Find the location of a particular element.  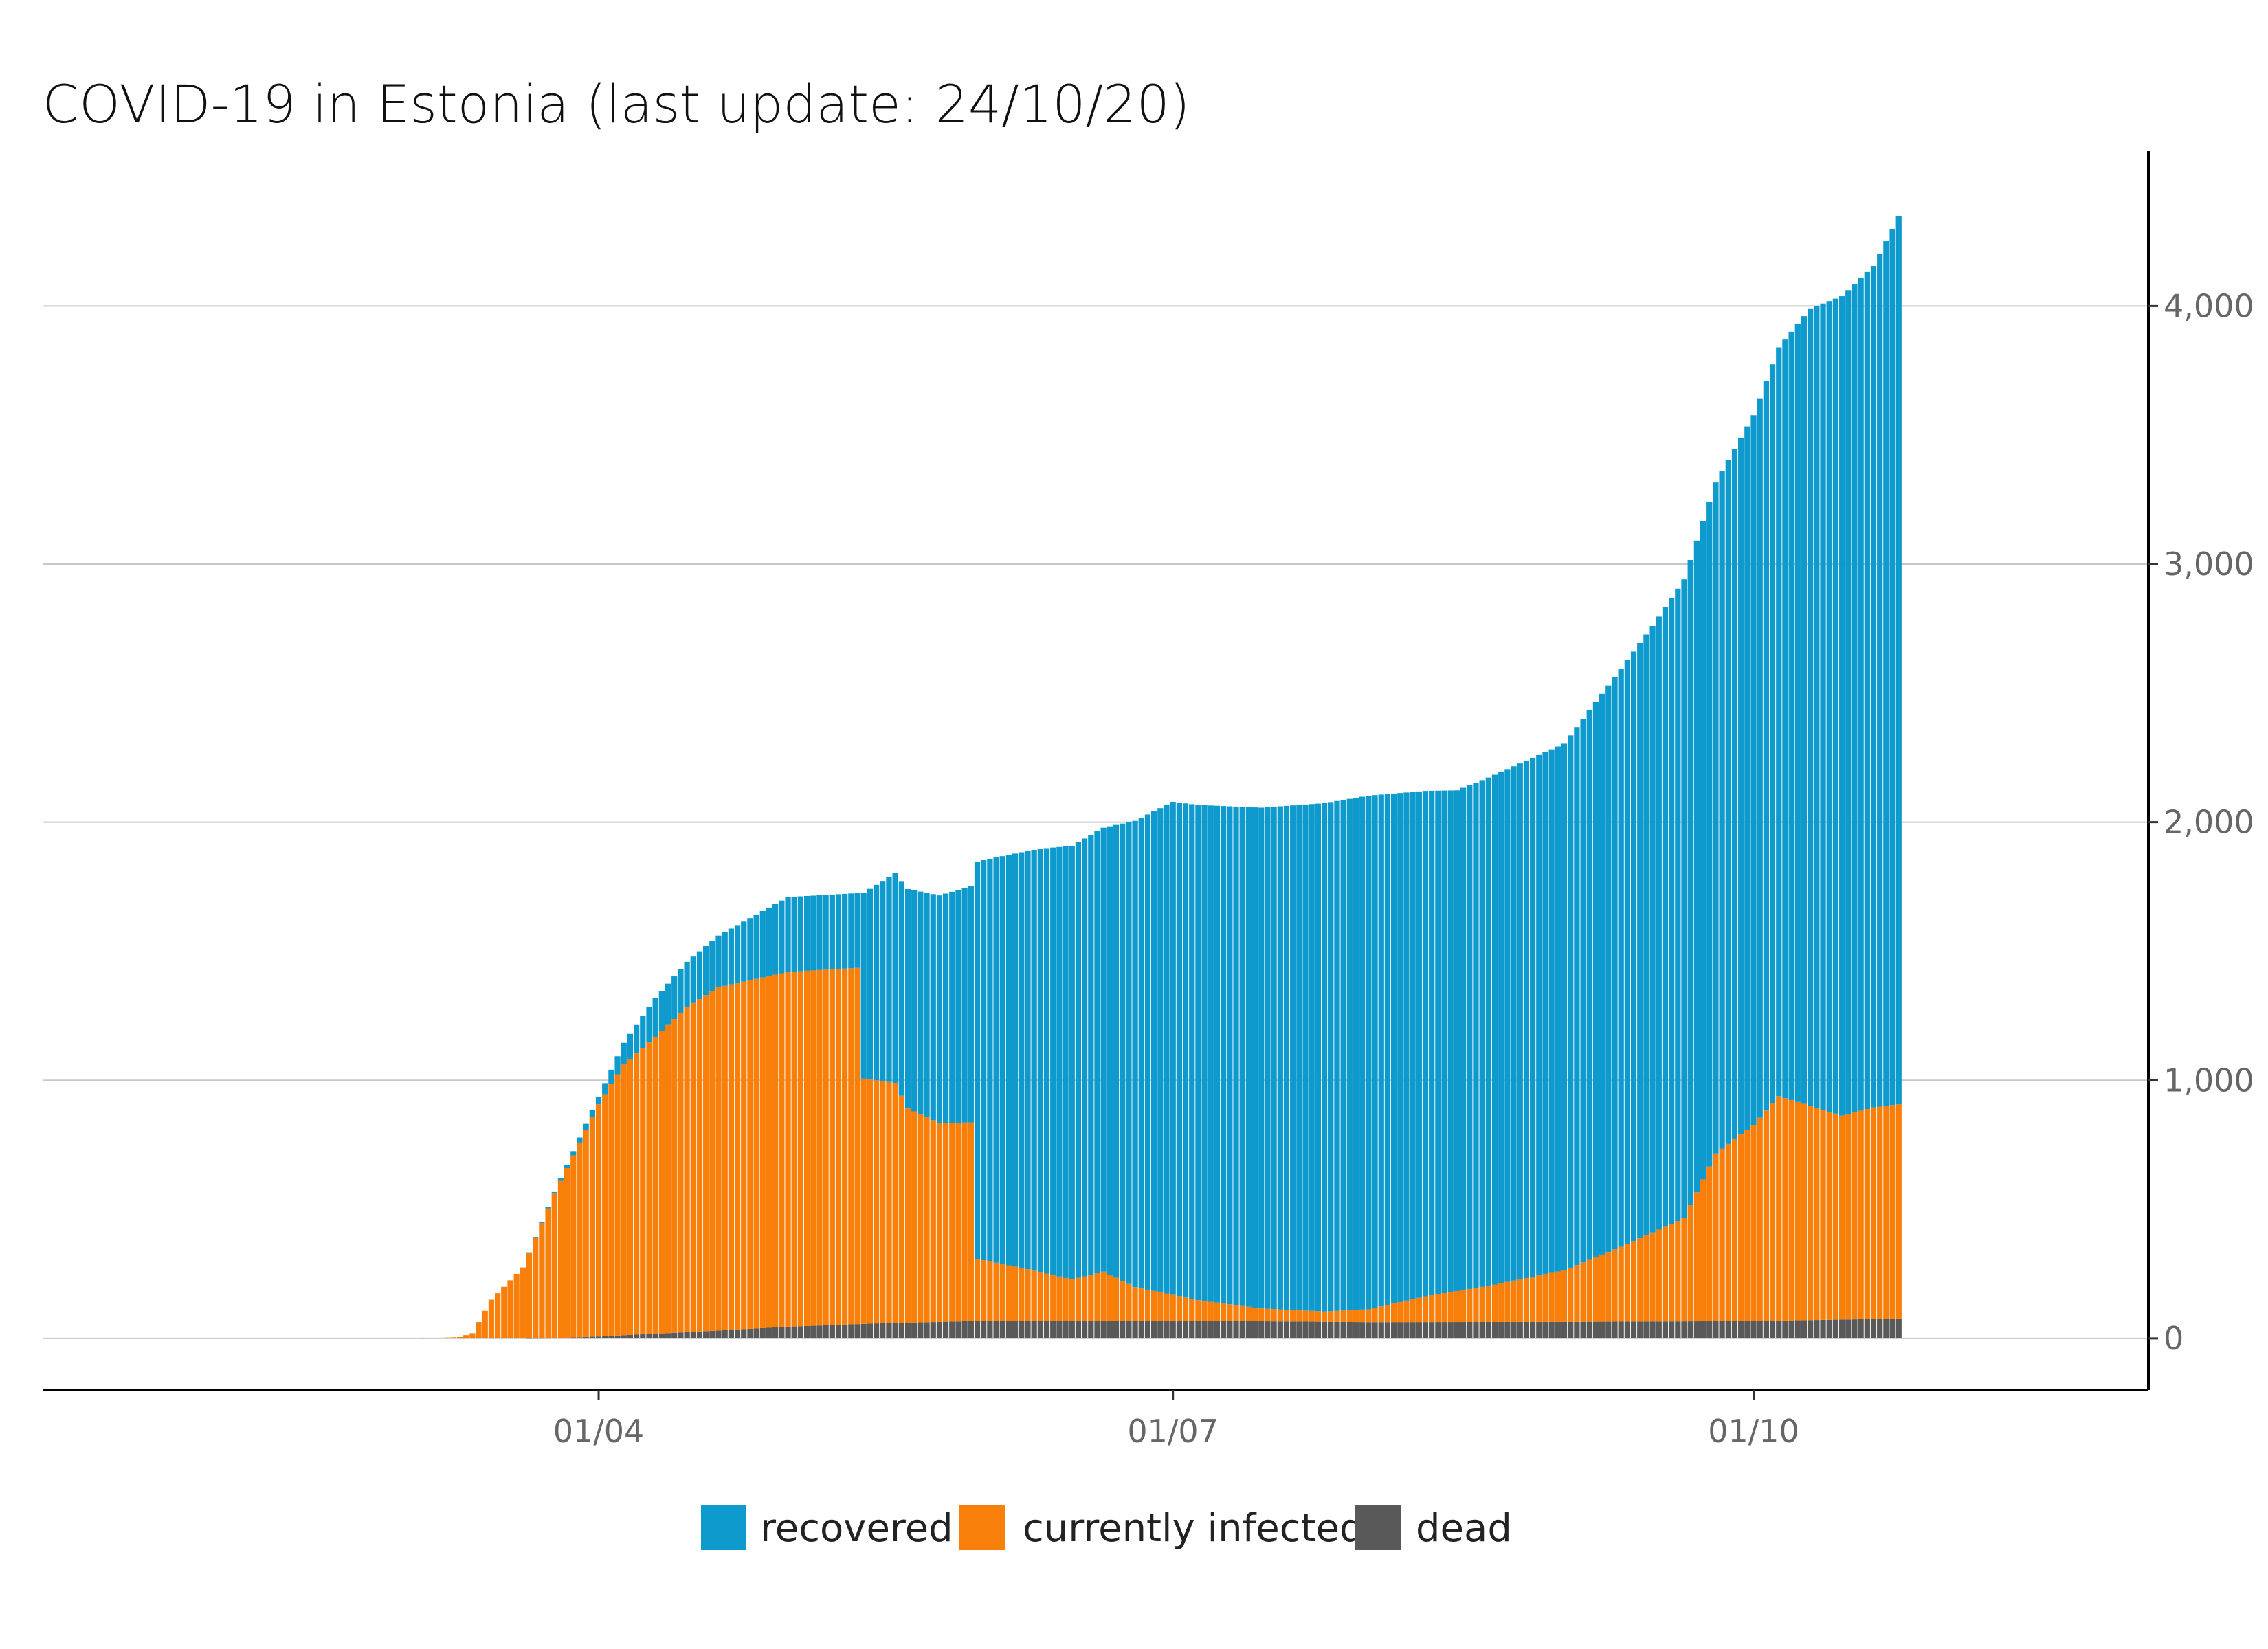

legend-swatch-currently-infected is located at coordinates (982, 1528).